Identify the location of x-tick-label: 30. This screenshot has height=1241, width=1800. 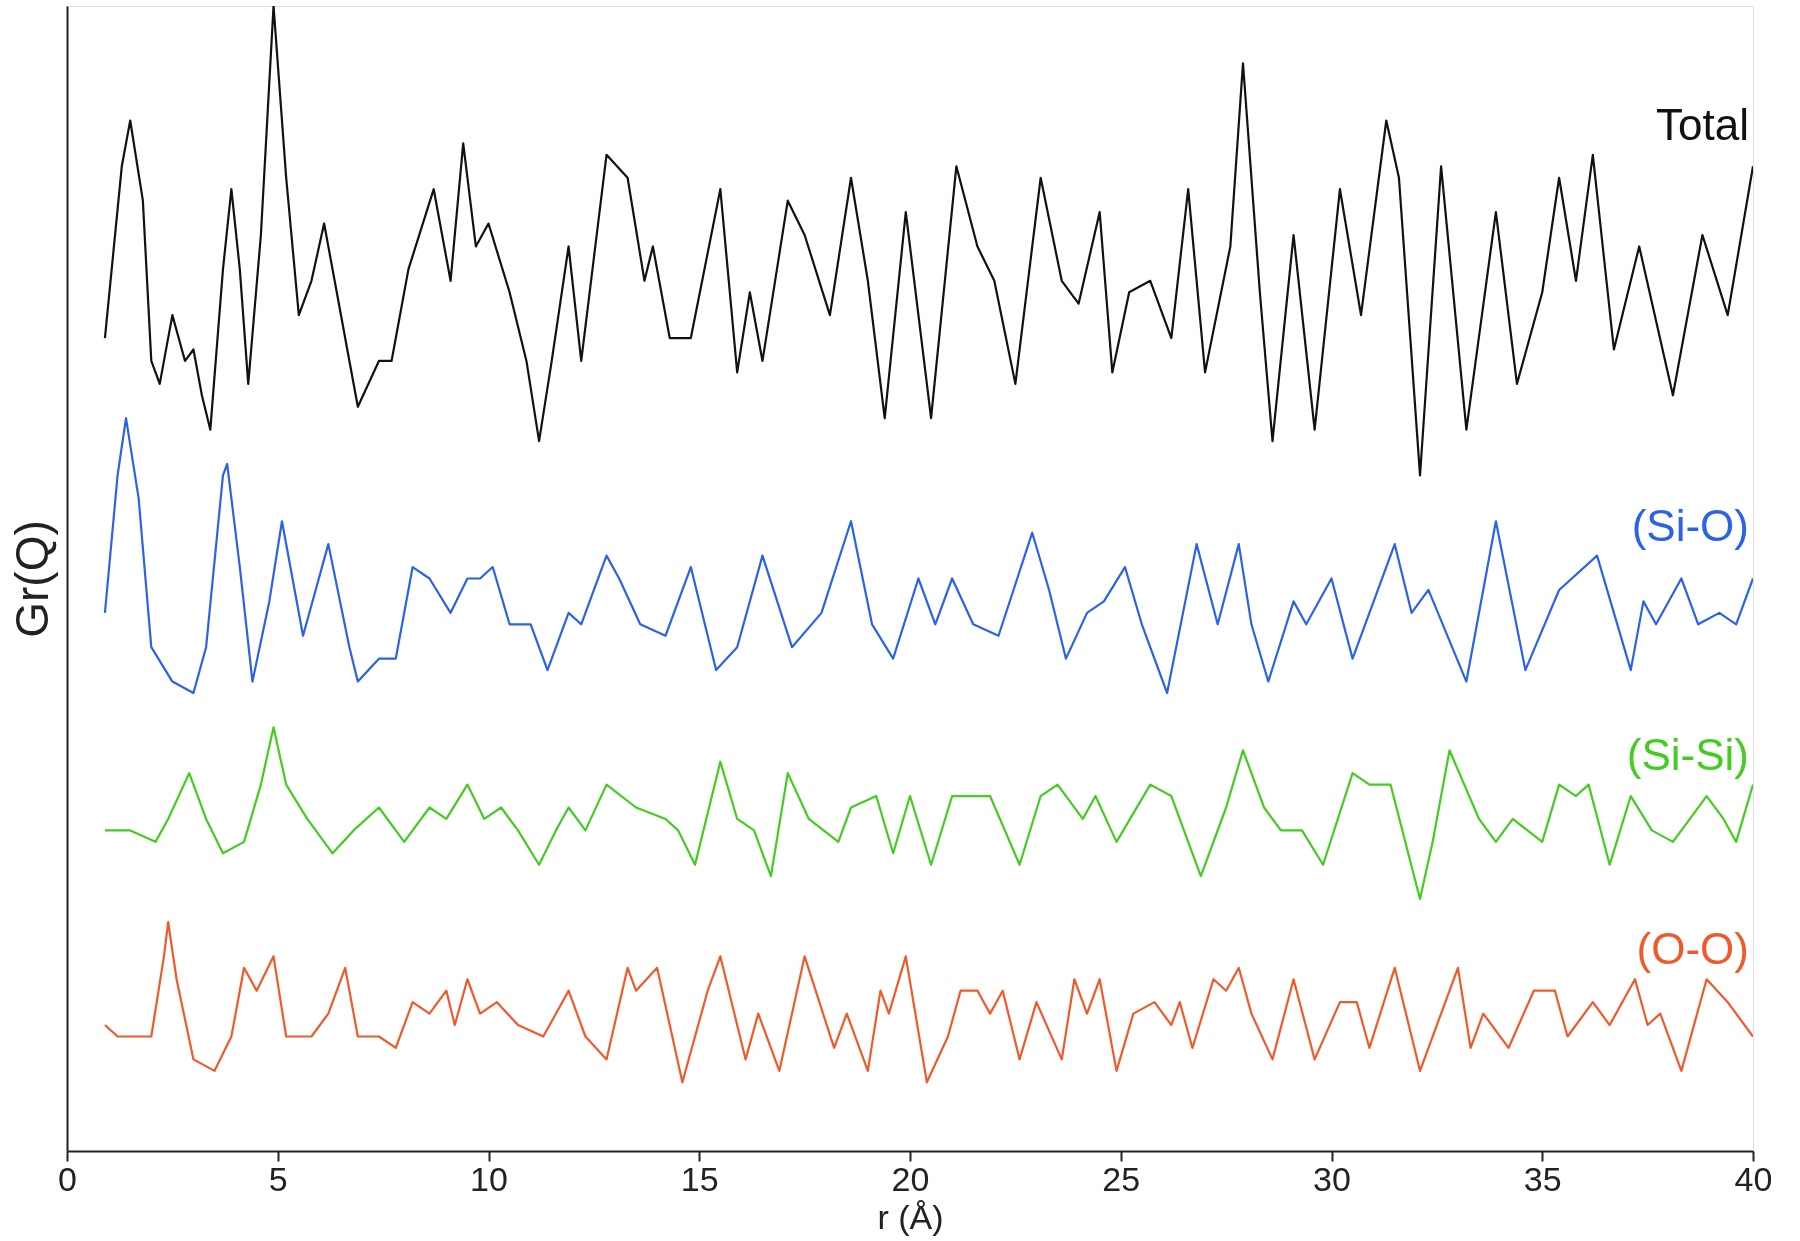
(1332, 1178).